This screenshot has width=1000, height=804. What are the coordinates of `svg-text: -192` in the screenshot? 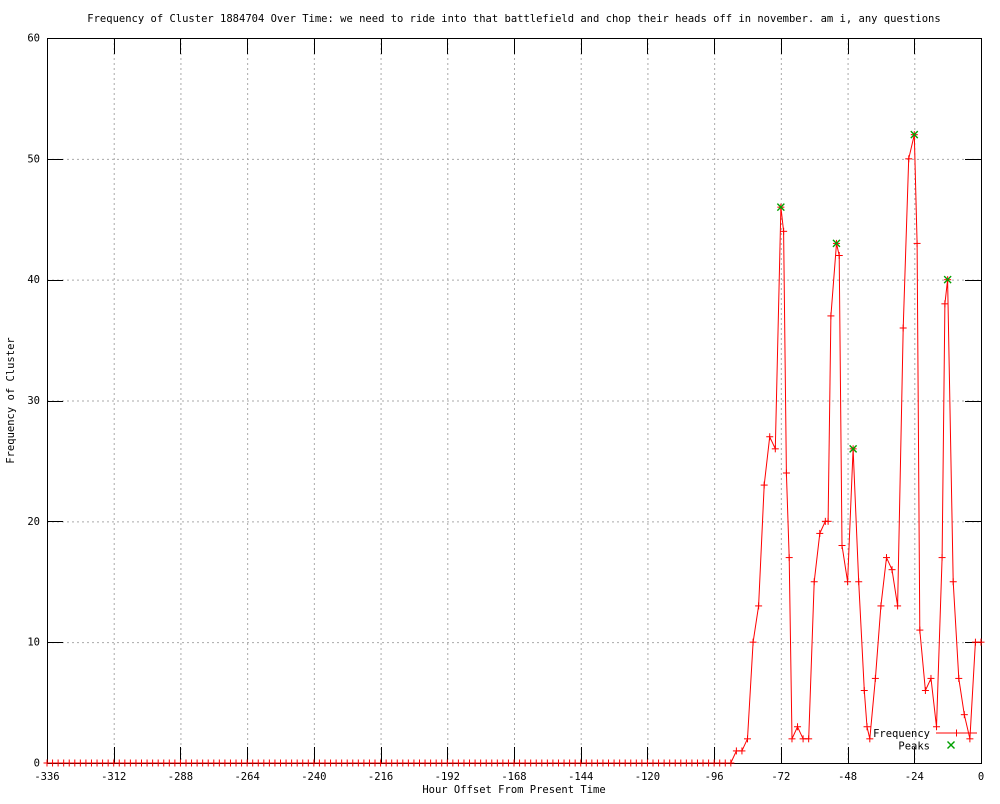 It's located at (447, 777).